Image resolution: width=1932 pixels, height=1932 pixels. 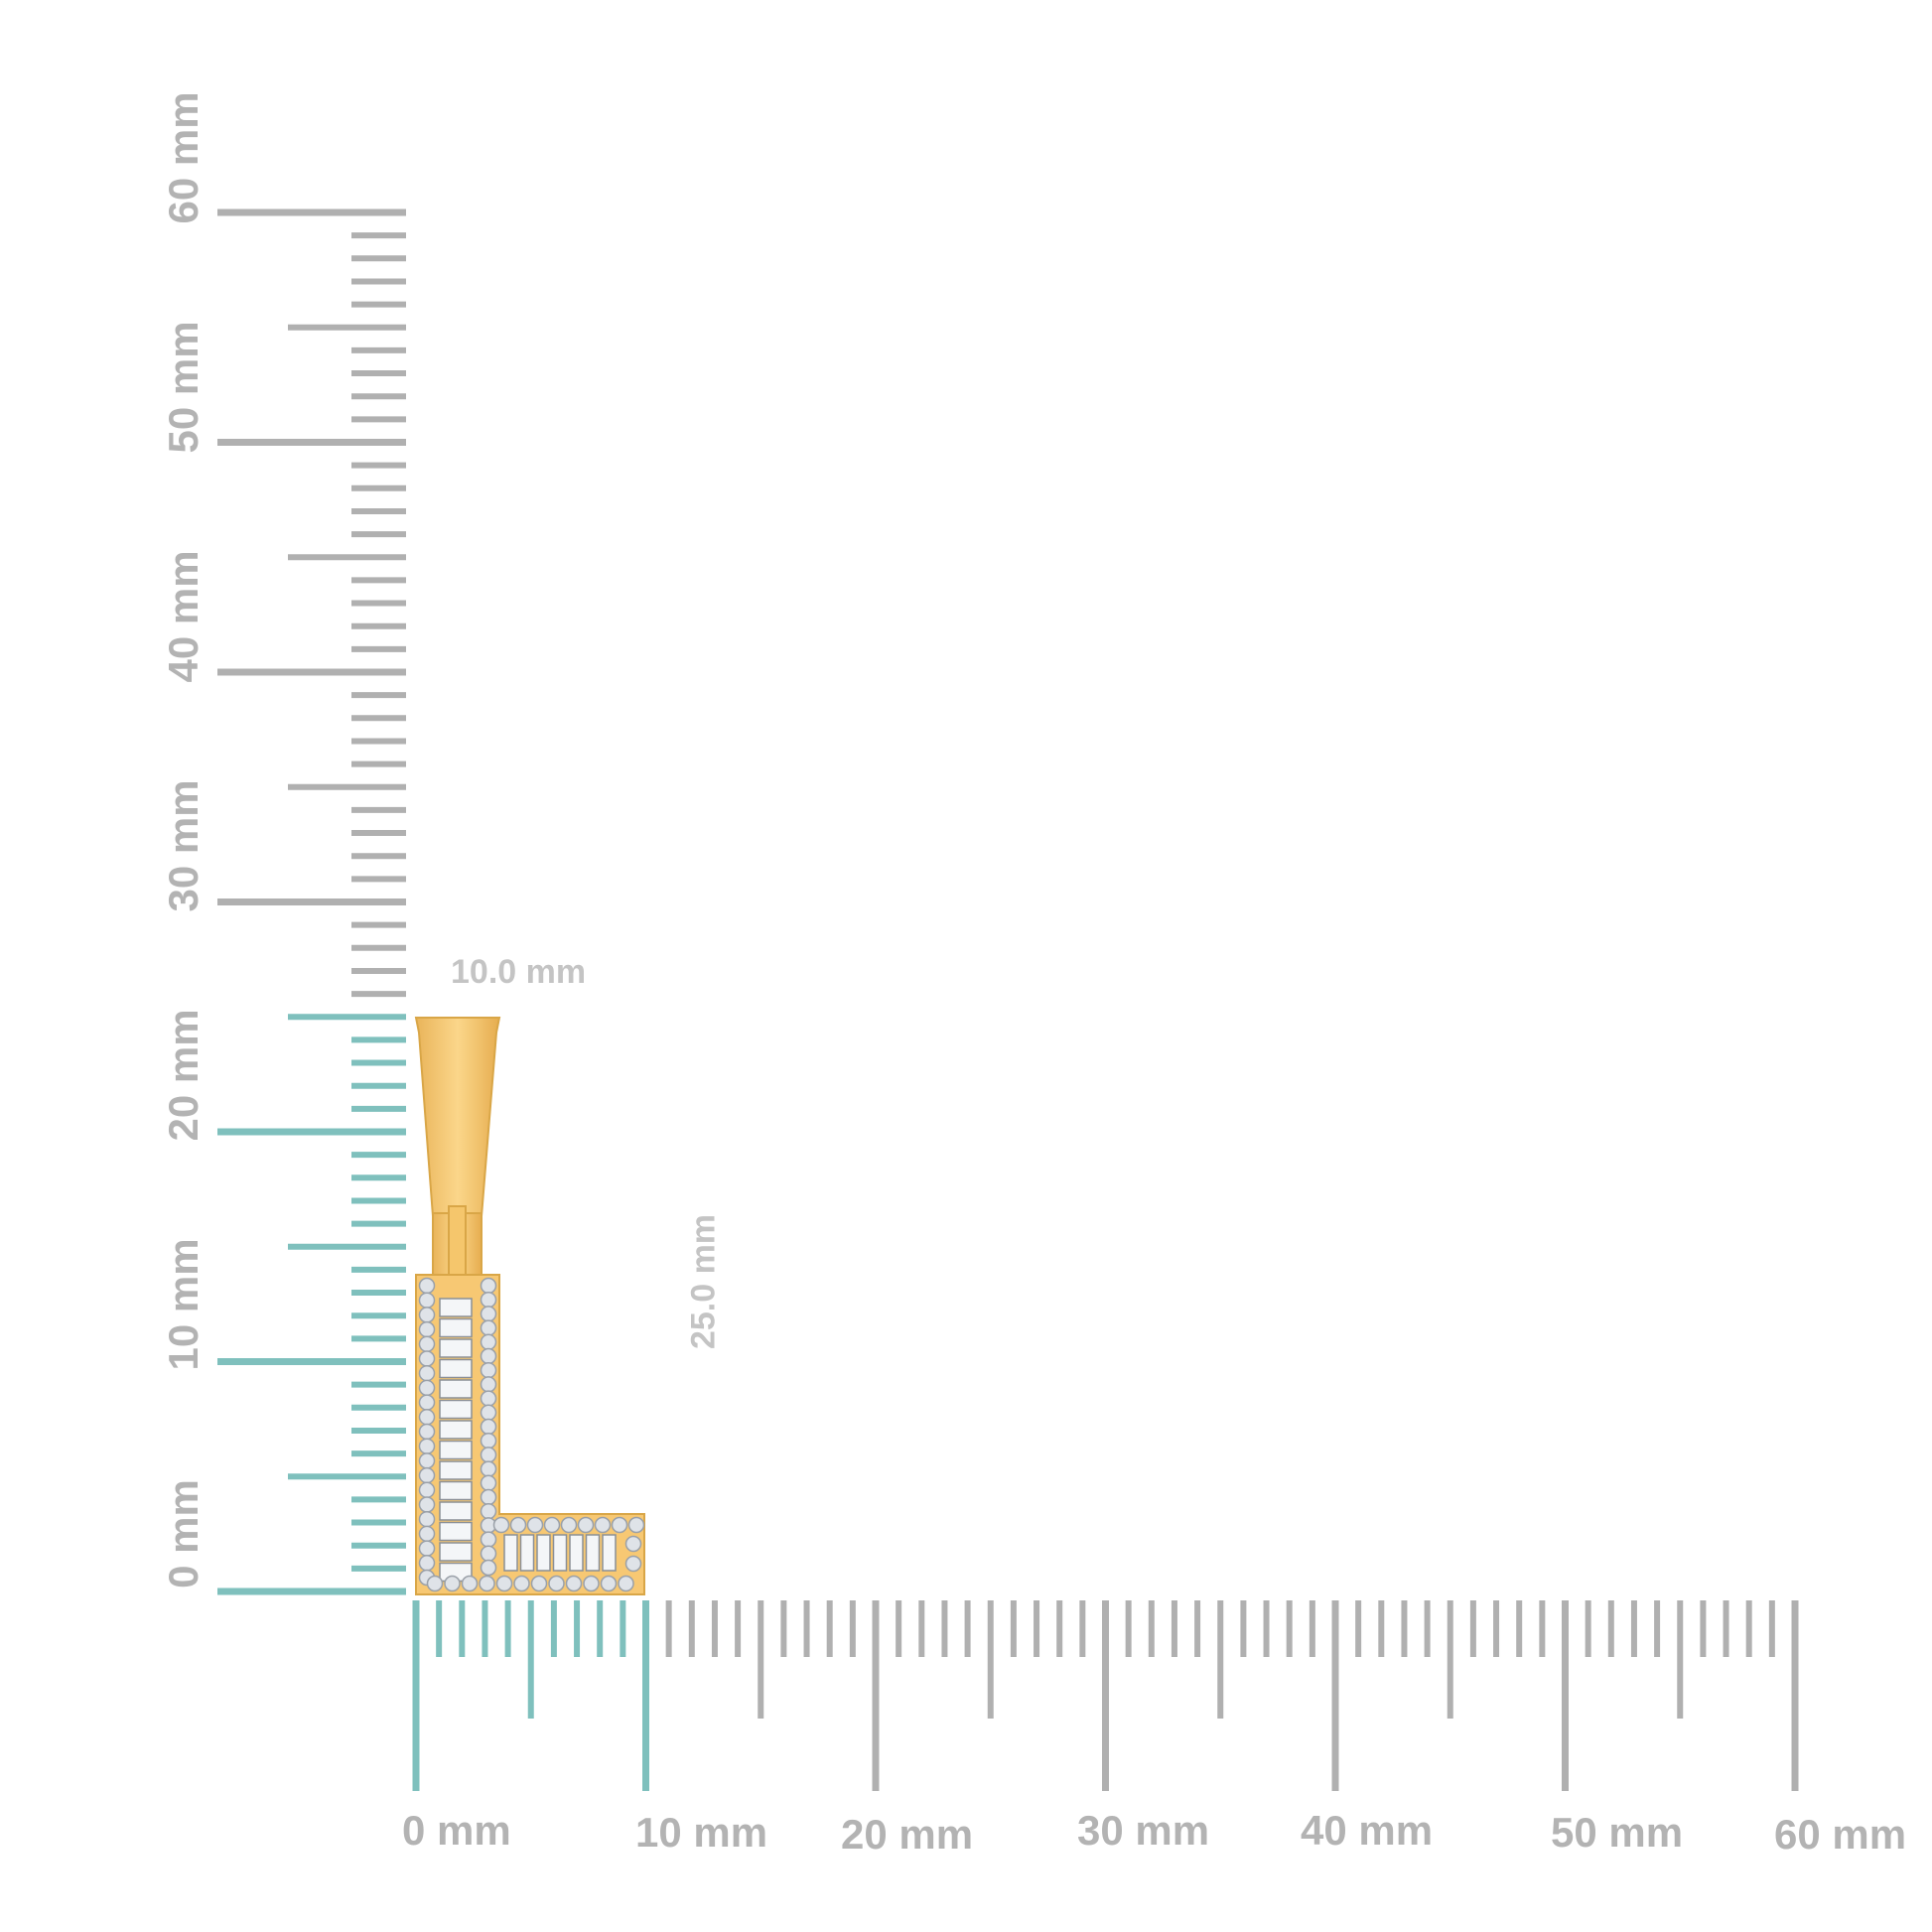 What do you see at coordinates (183, 157) in the screenshot?
I see `v-label-60: 60 mm` at bounding box center [183, 157].